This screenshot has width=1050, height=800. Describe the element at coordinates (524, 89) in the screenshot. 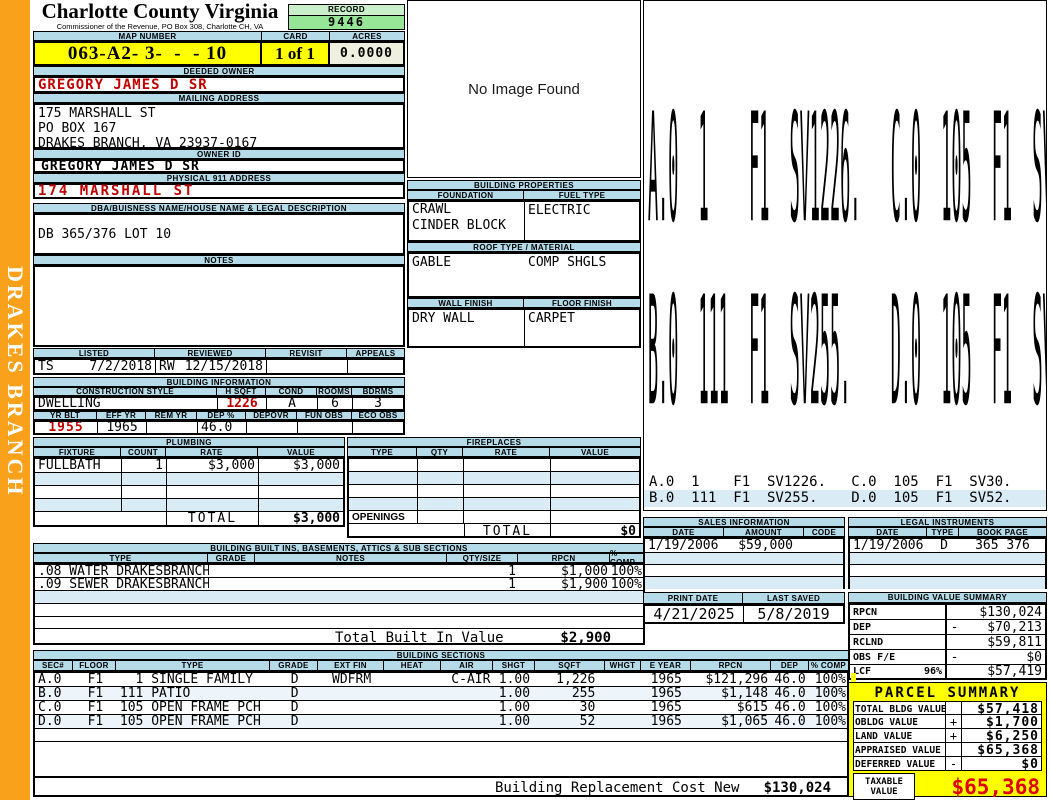

I see `no-image-text: No Image Found` at that location.